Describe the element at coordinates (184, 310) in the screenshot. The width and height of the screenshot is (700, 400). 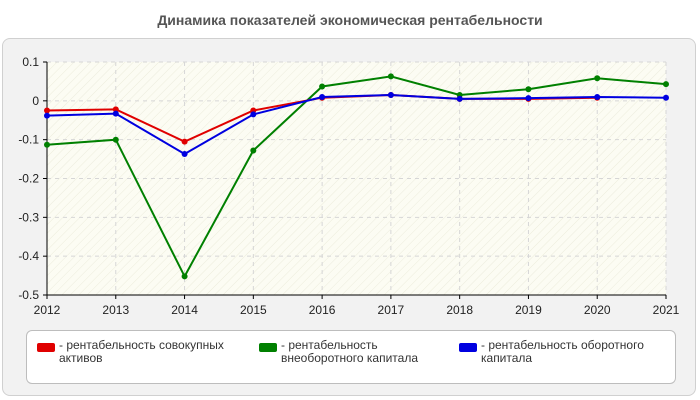
I see `x-tick-label: 2014` at that location.